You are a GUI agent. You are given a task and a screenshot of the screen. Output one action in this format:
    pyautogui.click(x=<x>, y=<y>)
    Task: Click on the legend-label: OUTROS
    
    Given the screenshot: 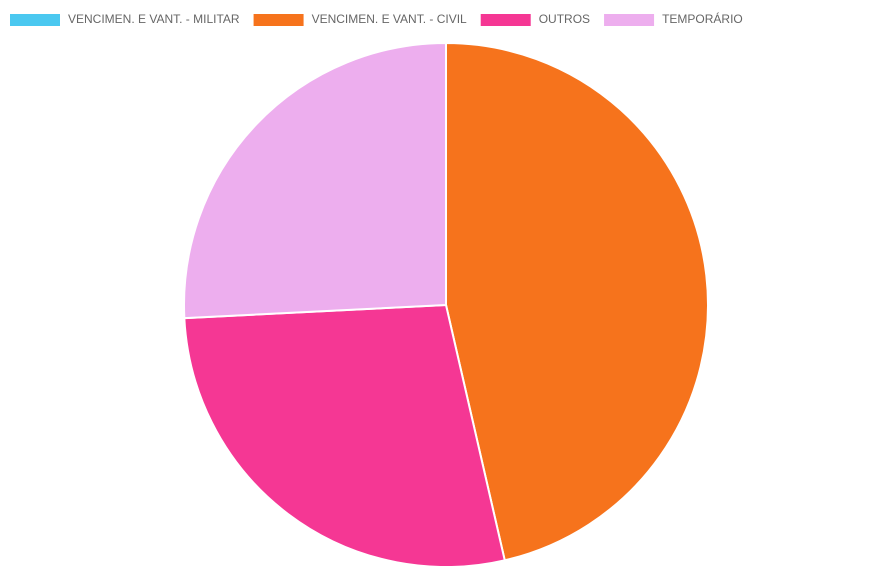 What is the action you would take?
    pyautogui.click(x=564, y=19)
    